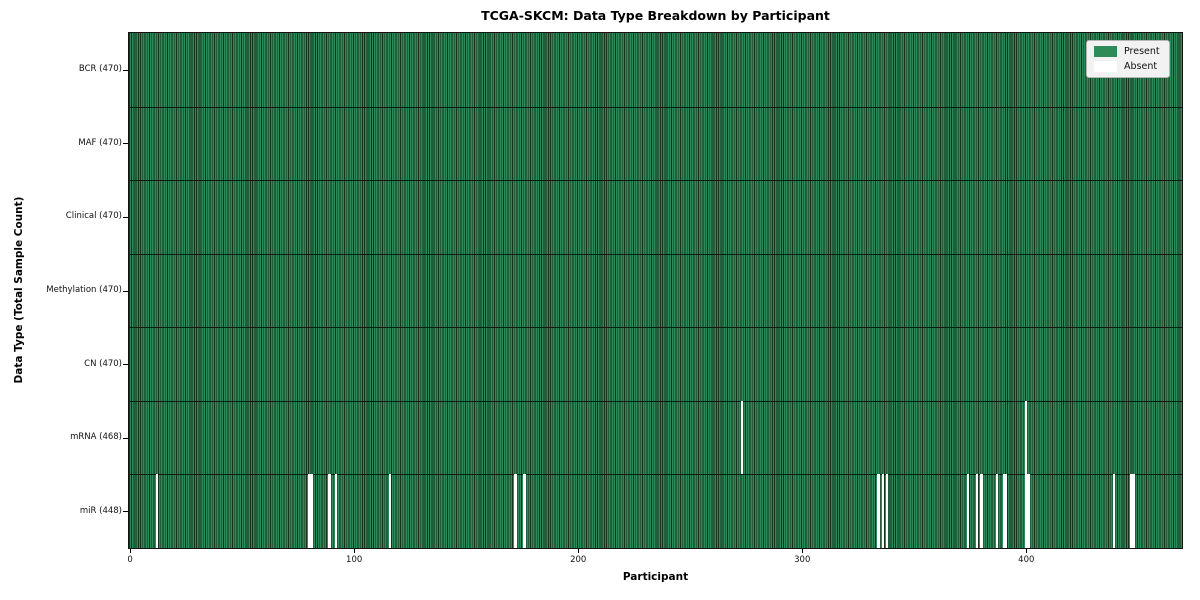 This screenshot has height=600, width=1200. Describe the element at coordinates (1105, 66) in the screenshot. I see `absent-swatch` at that location.